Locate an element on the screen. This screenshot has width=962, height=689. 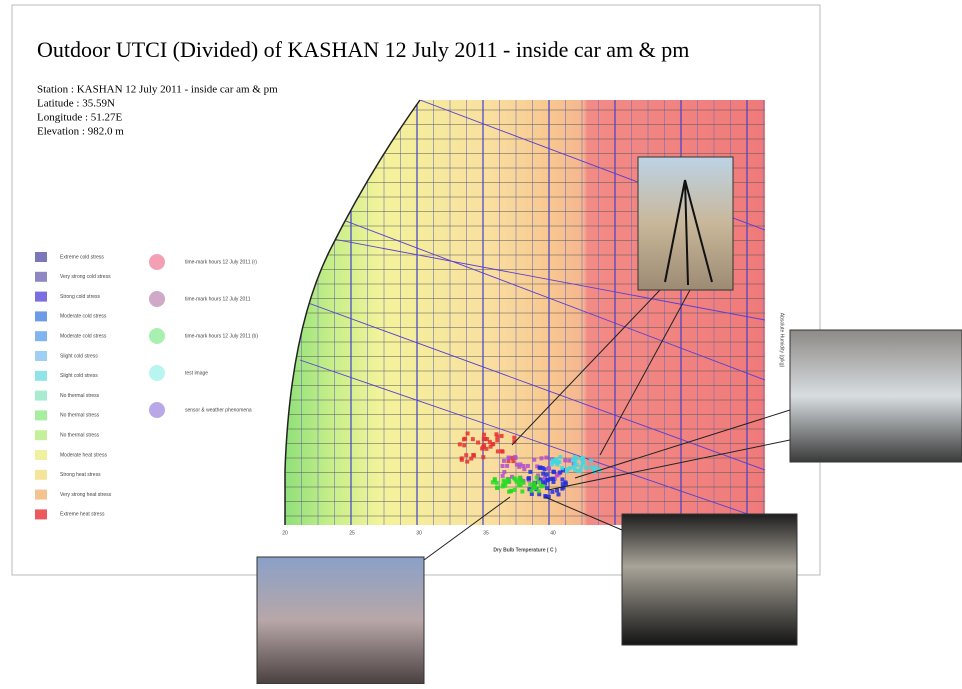
legend-label: Moderate cold stress is located at coordinates (83, 317).